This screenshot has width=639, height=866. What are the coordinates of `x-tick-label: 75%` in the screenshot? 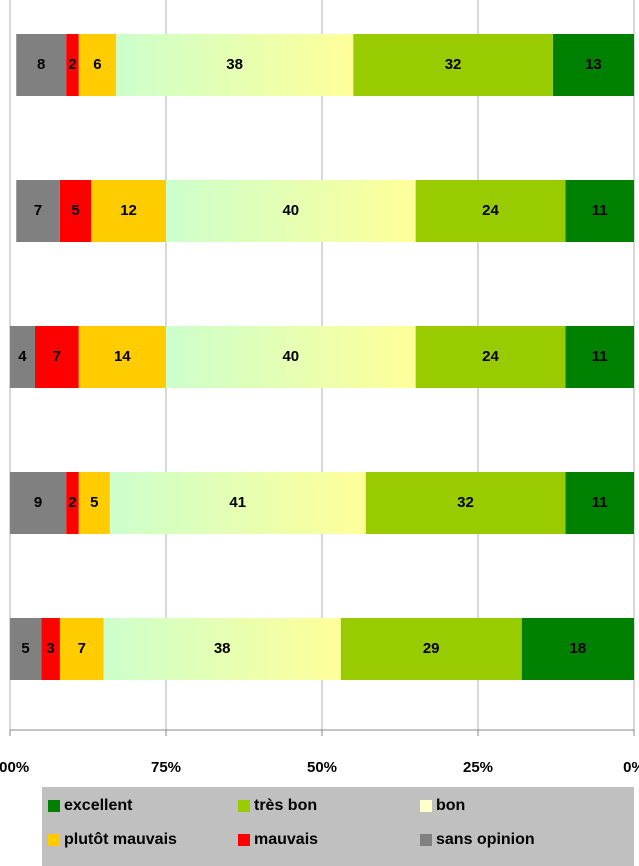 It's located at (166, 767).